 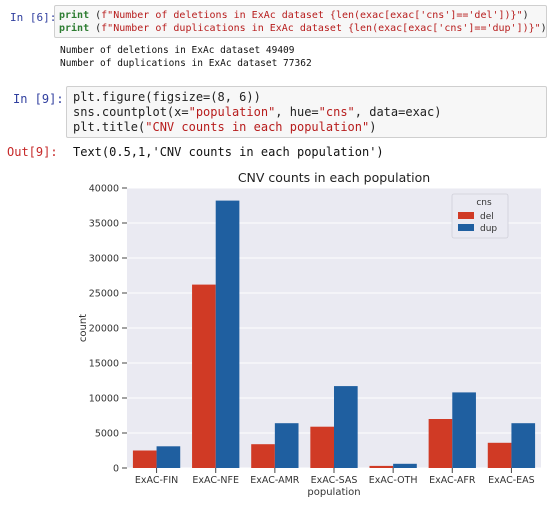 What do you see at coordinates (215, 480) in the screenshot?
I see `x-tick-label: ExAC-NFE` at bounding box center [215, 480].